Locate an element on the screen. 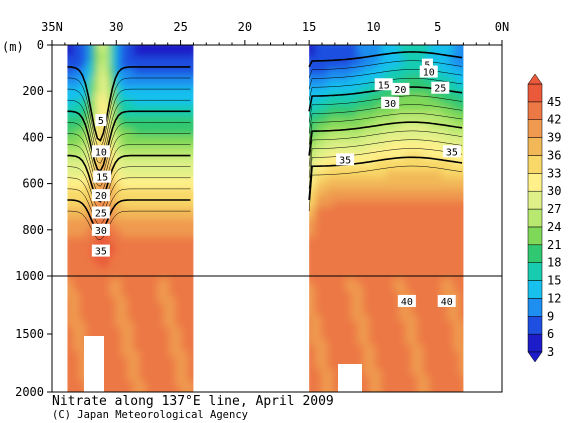  colorbar-label: 36 is located at coordinates (554, 155).